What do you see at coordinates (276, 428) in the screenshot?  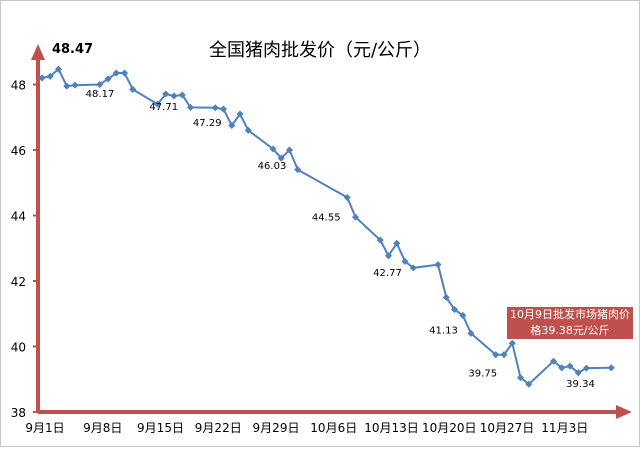 I see `x-tick-label: 9月29日` at bounding box center [276, 428].